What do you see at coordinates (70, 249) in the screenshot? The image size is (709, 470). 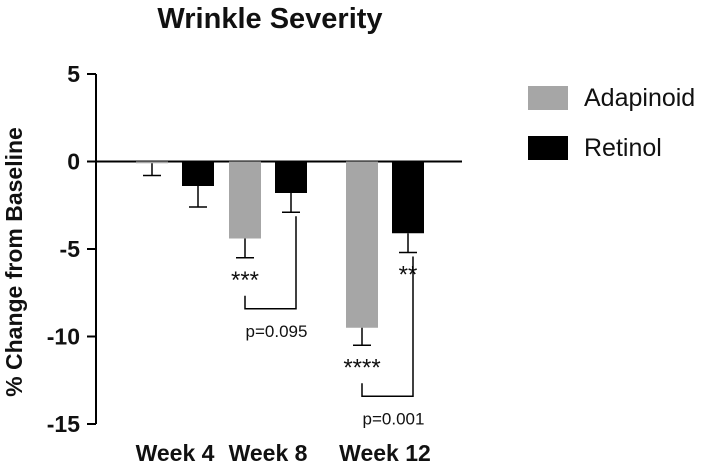 I see `y-tick-label: -5` at bounding box center [70, 249].